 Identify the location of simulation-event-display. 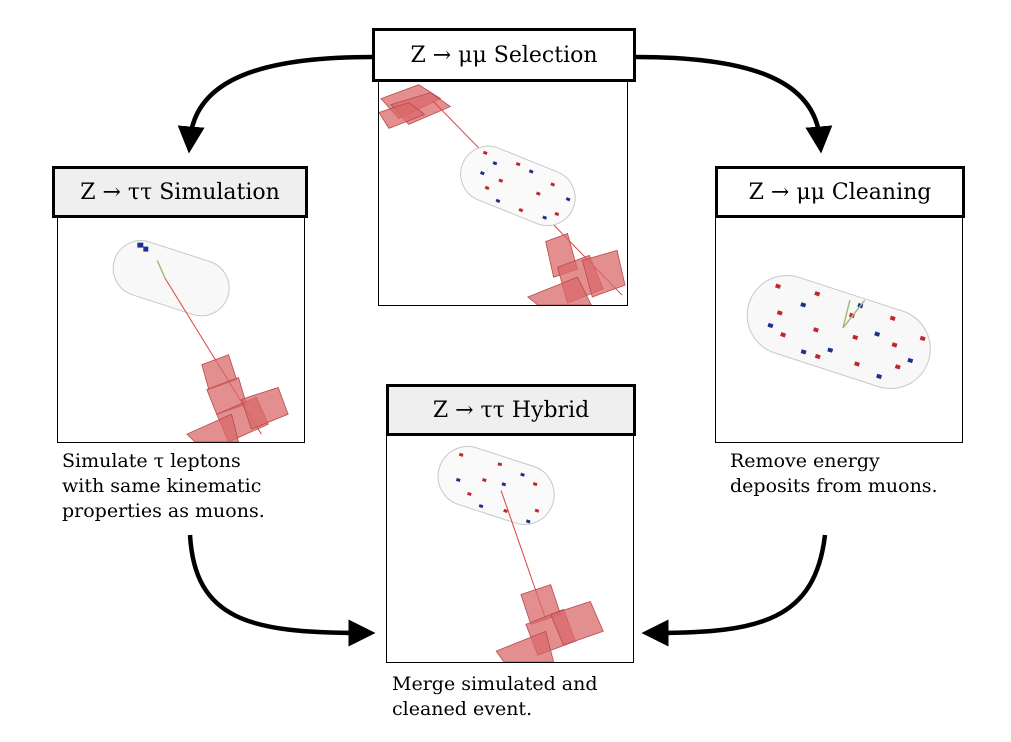
(181, 321).